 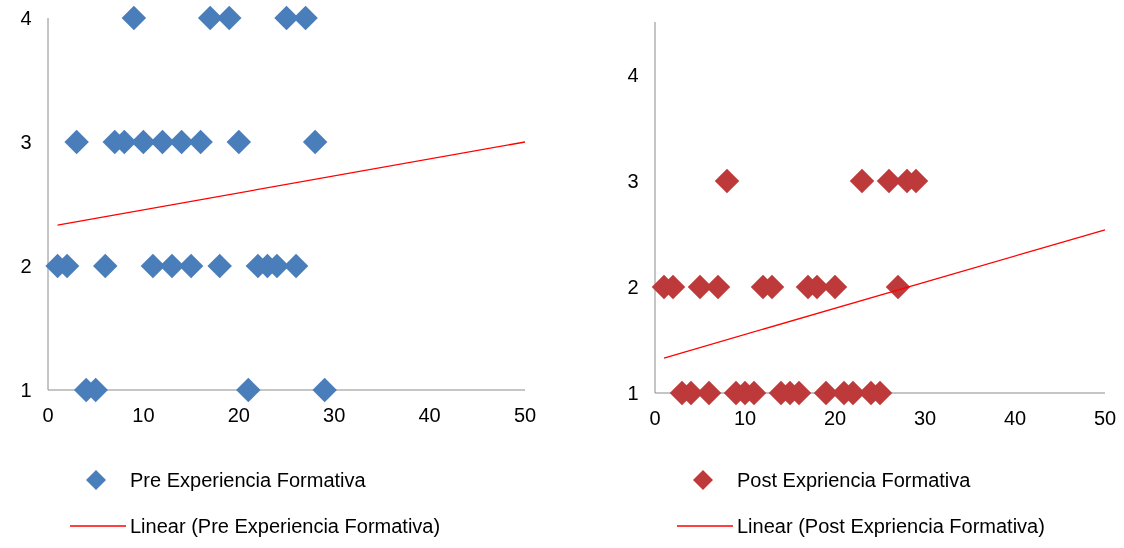 I want to click on legend-label: Linear (Post Expriencia Formativa), so click(x=891, y=526).